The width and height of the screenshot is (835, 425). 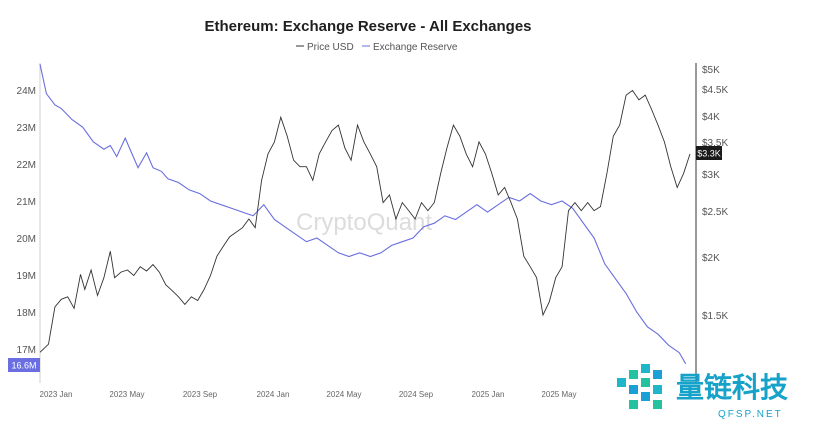 I want to click on x-tick: 2023 May, so click(x=126, y=394).